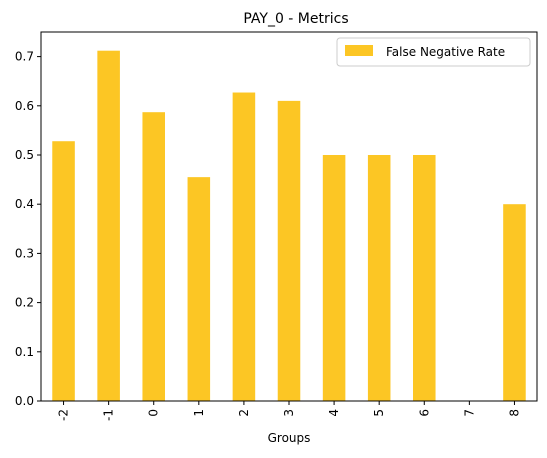  I want to click on y-tick-label: 0.7, so click(24, 57).